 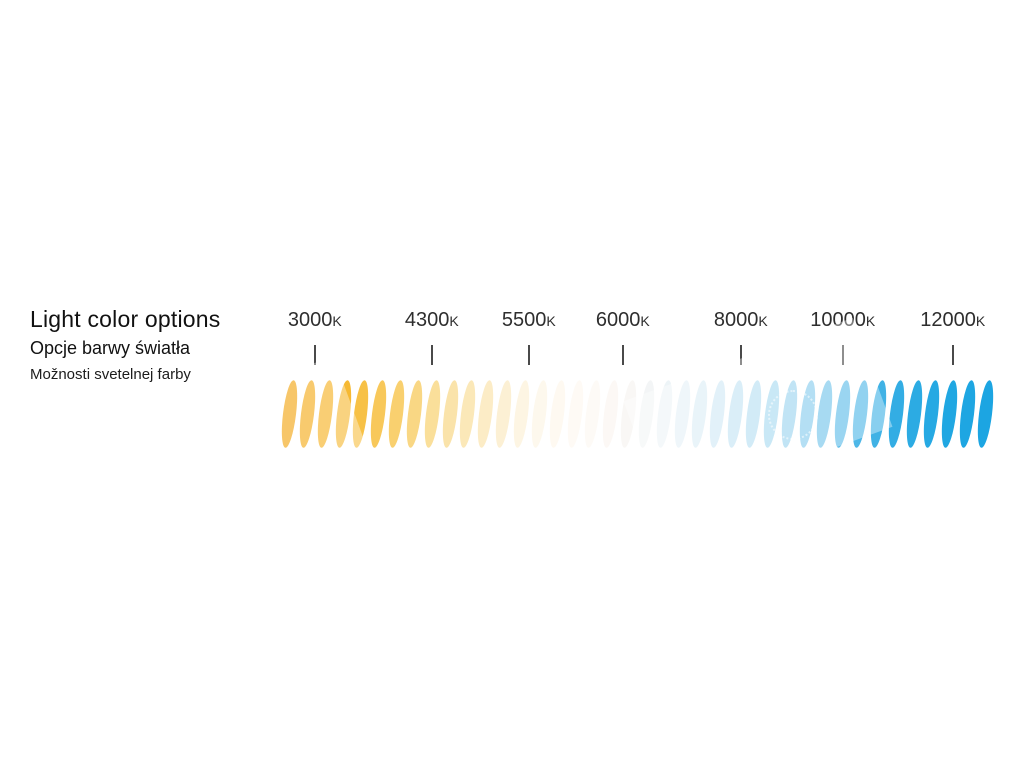 I want to click on temperature-label: 12000K, so click(x=952, y=320).